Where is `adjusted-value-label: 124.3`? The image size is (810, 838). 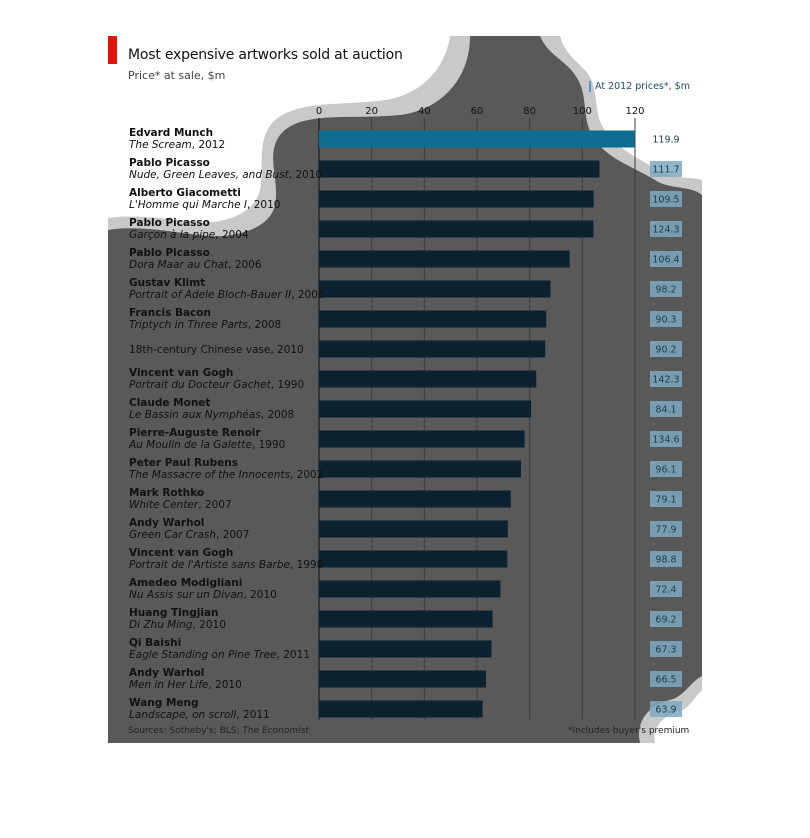 adjusted-value-label: 124.3 is located at coordinates (665, 230).